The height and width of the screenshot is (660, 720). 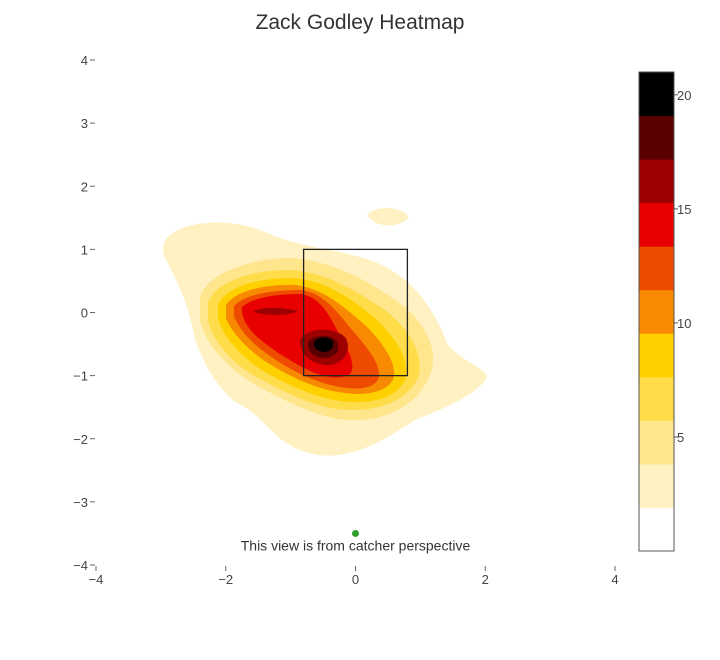 I want to click on y-tick-label: −3, so click(x=80, y=502).